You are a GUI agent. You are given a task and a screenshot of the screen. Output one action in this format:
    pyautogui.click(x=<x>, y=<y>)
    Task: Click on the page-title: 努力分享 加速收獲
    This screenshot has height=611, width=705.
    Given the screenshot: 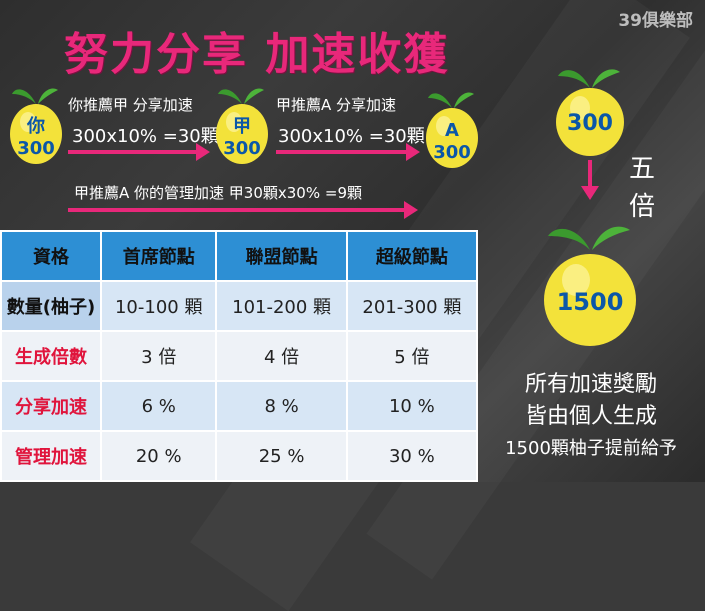 What is the action you would take?
    pyautogui.click(x=257, y=54)
    